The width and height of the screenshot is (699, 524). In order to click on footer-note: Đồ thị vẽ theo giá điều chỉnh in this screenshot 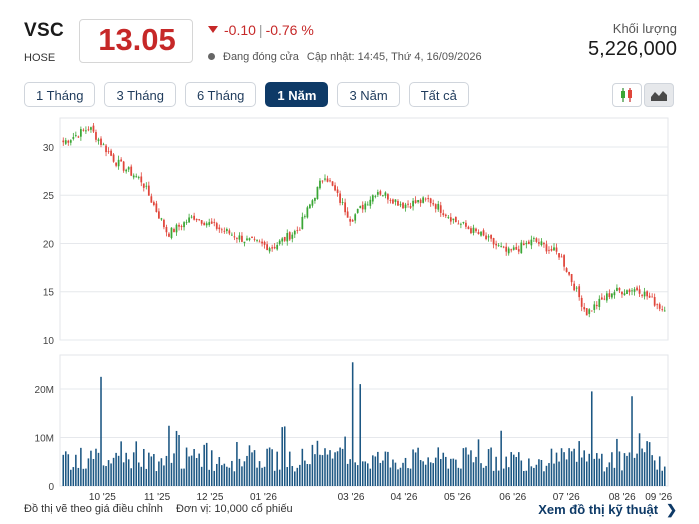, I will do `click(93, 509)`.